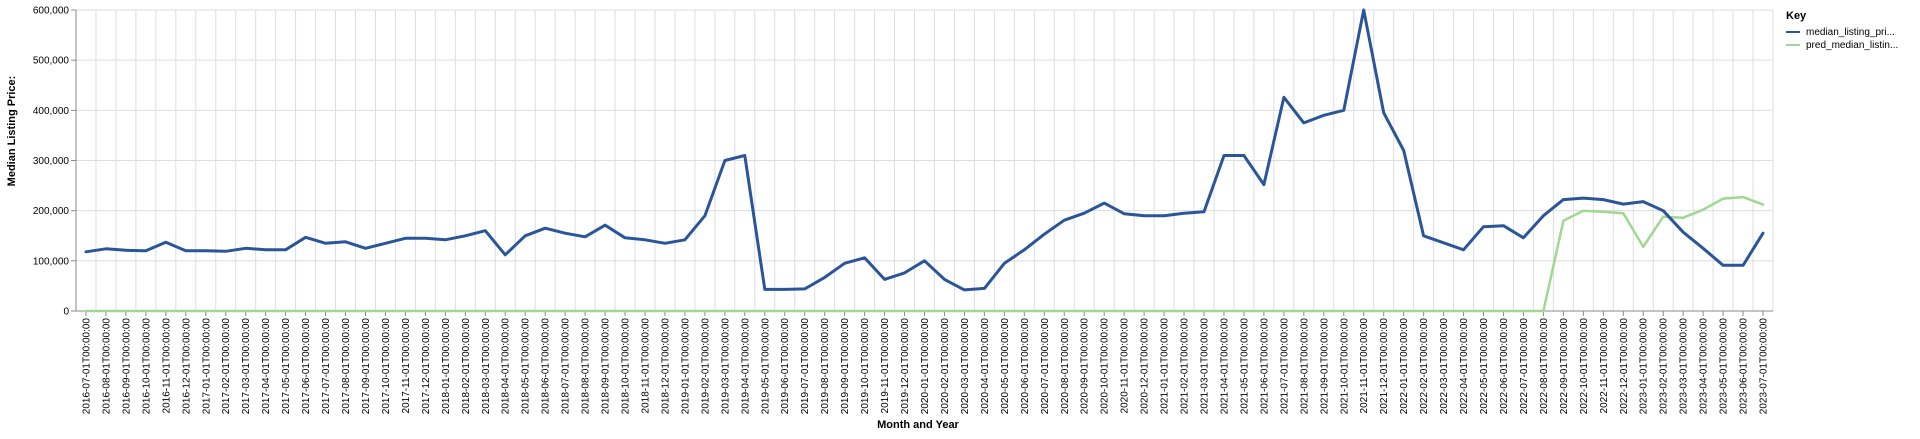 This screenshot has width=1920, height=439. Describe the element at coordinates (645, 366) in the screenshot. I see `x-tick-label: 2018-11-01T00:00:00` at that location.